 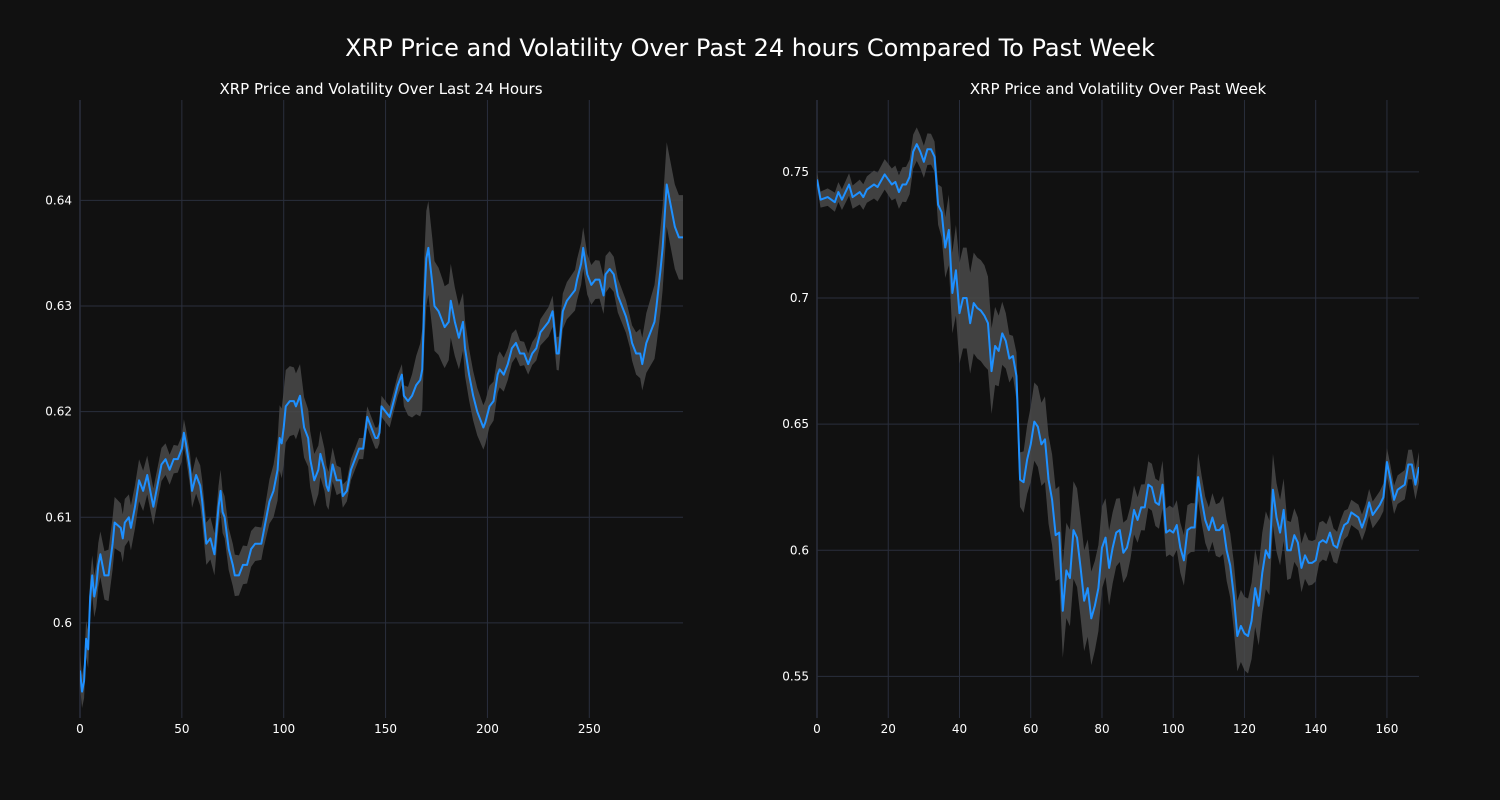 What do you see at coordinates (385, 729) in the screenshot?
I see `x-tick-label: 150` at bounding box center [385, 729].